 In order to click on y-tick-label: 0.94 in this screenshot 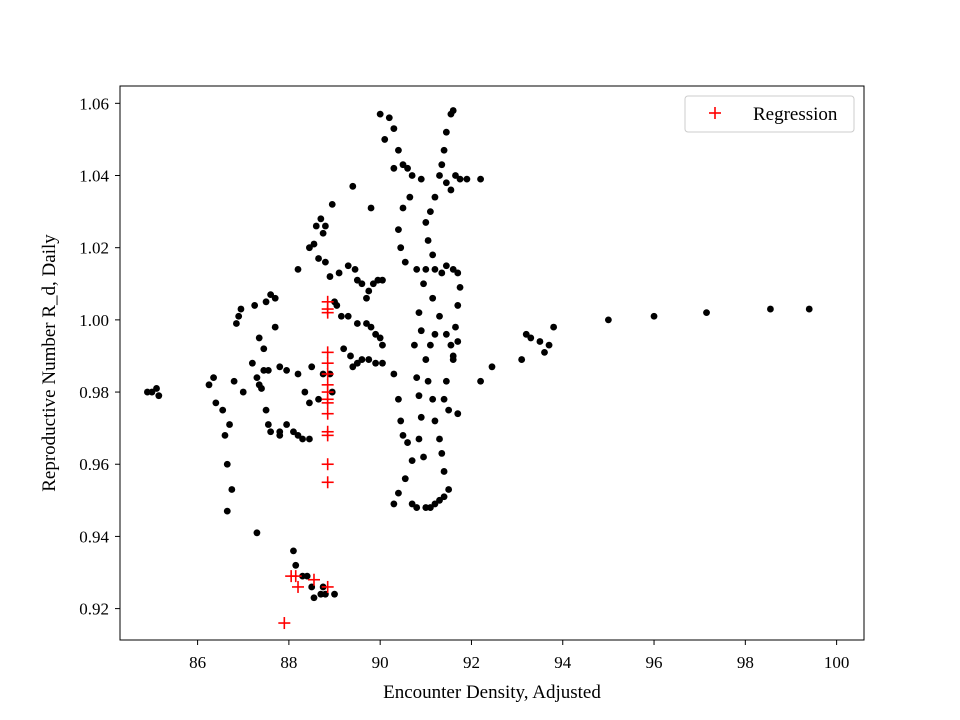, I will do `click(94, 536)`.